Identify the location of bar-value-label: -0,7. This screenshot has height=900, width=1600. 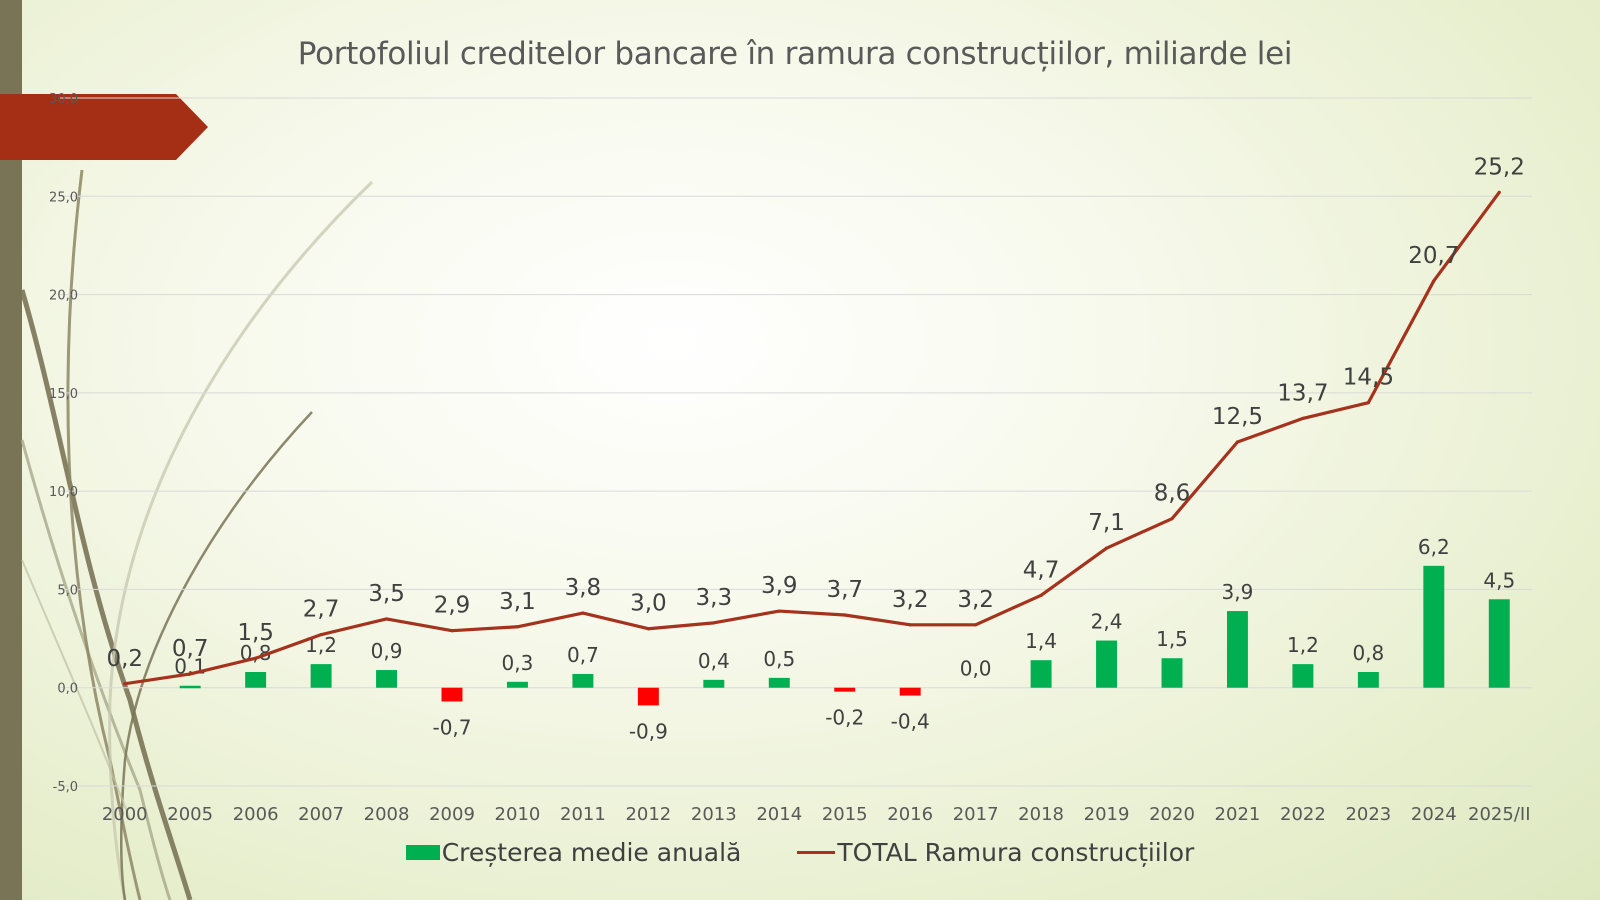
(451, 727).